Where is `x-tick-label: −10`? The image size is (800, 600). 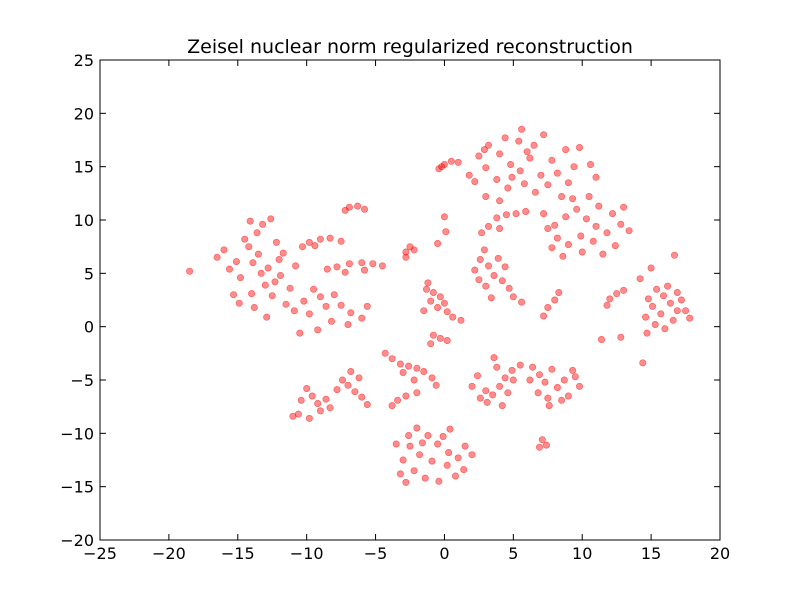 x-tick-label: −10 is located at coordinates (307, 553).